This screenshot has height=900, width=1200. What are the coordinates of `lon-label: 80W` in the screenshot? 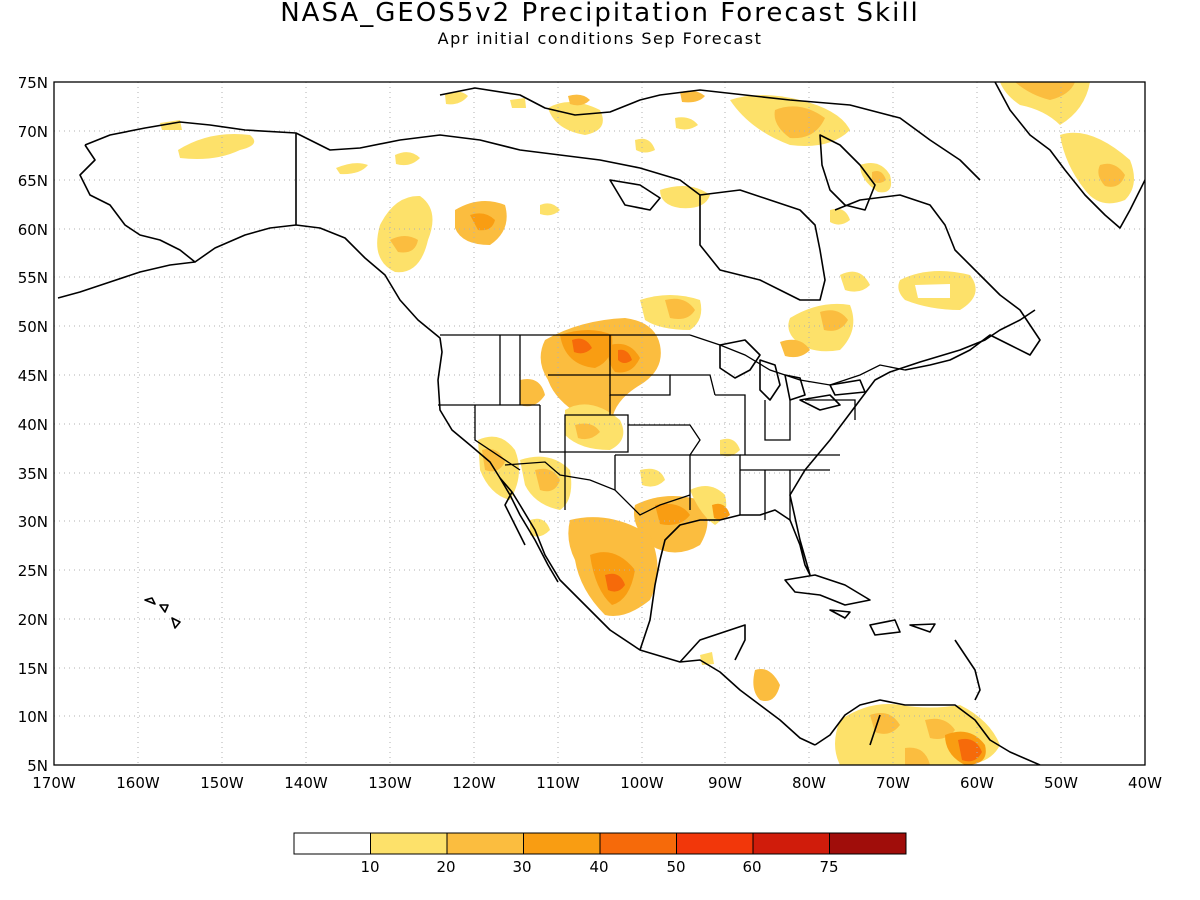 It's located at (809, 783).